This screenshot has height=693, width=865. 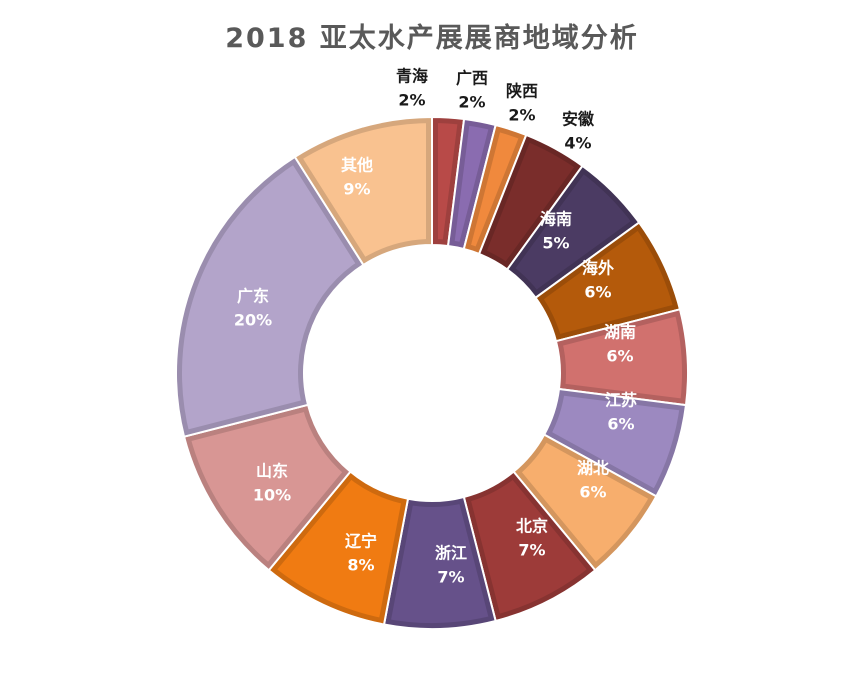 I want to click on slice-name-label-7: 湖南, so click(x=620, y=332).